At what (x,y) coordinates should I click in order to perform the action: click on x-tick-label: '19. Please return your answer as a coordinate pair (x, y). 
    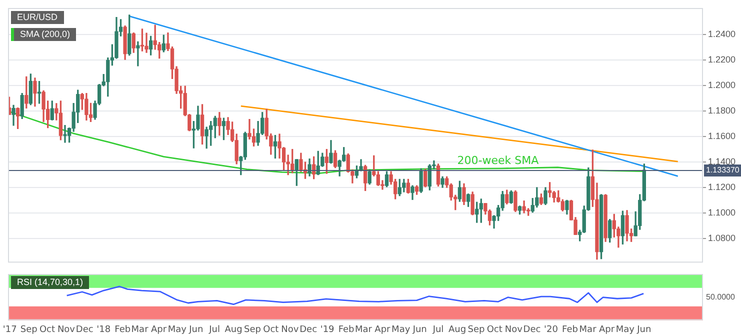
    Looking at the image, I should click on (327, 329).